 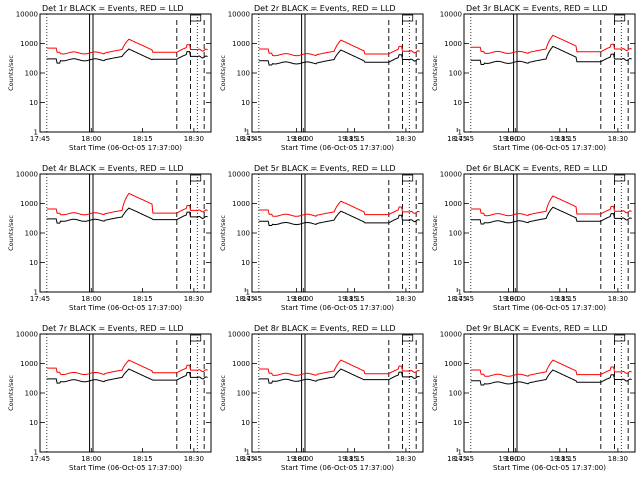 I want to click on panel-title: Det 3r BLACK = Events, RED = LLD, so click(x=537, y=8).